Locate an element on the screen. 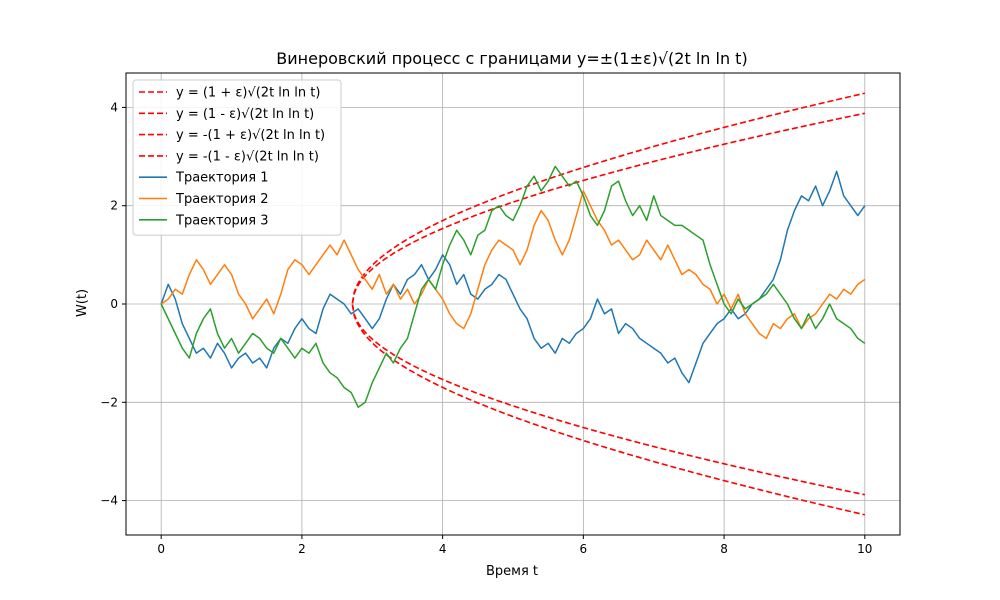  legend-box is located at coordinates (237, 157).